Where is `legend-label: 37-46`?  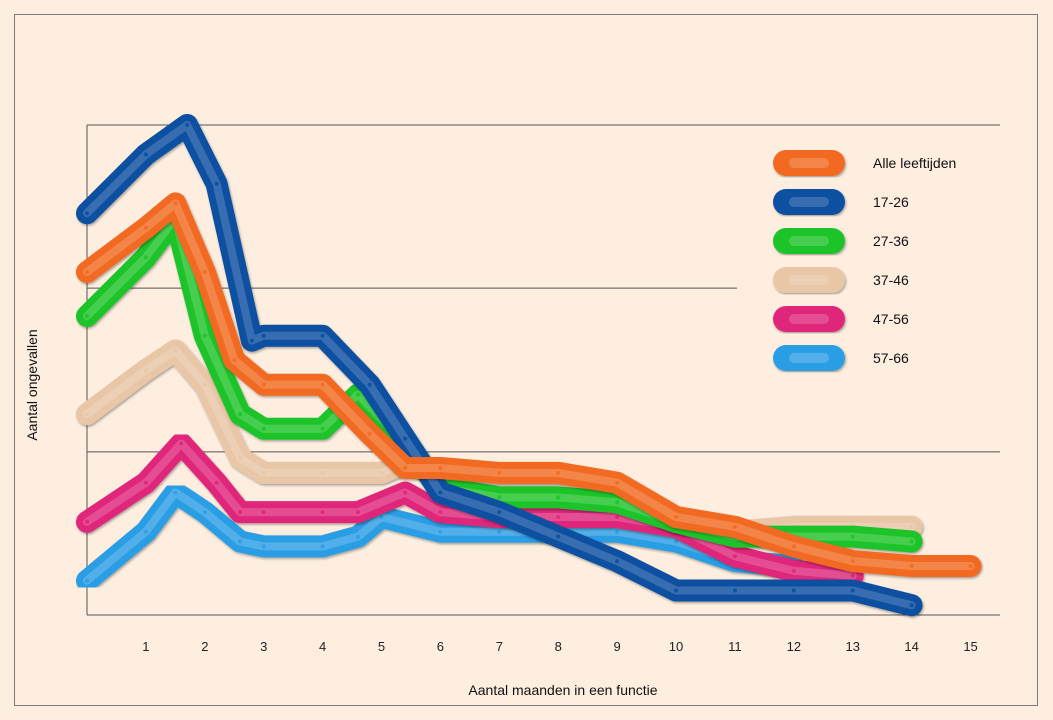 legend-label: 37-46 is located at coordinates (891, 280).